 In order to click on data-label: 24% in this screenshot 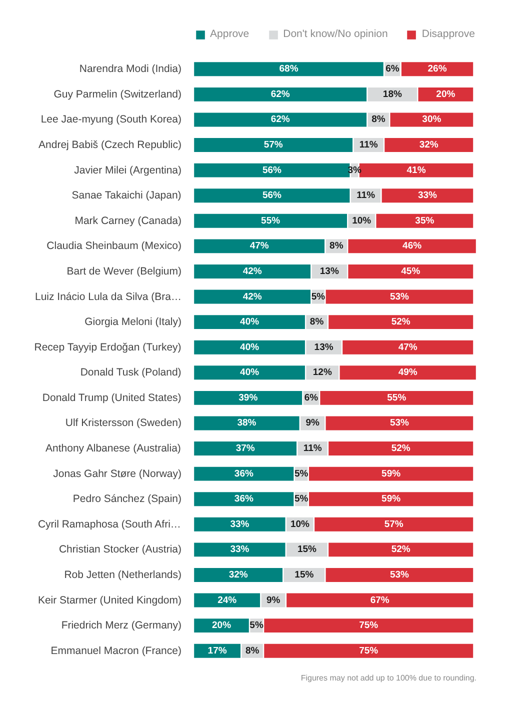, I will do `click(228, 600)`.